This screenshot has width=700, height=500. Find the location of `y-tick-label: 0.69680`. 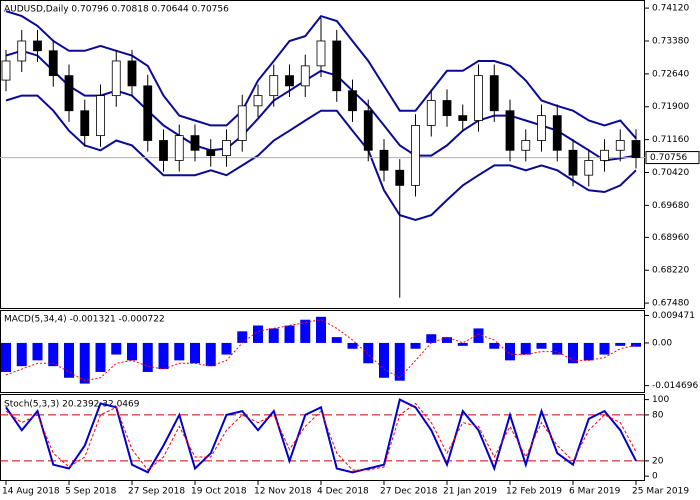

y-tick-label: 0.69680 is located at coordinates (670, 206).